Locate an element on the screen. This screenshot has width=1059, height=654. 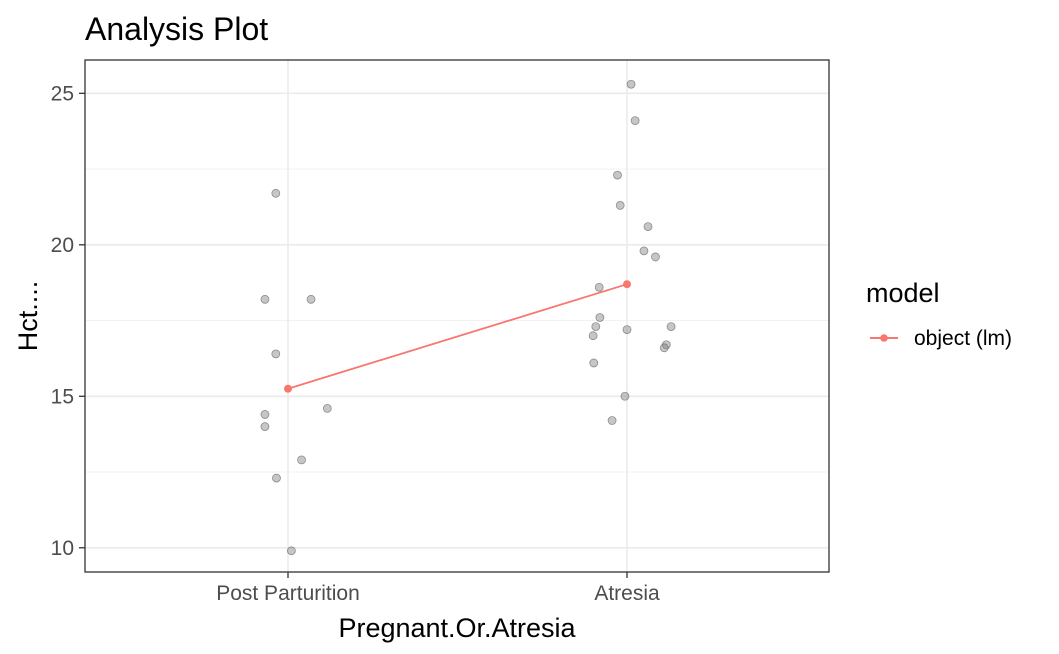
y-tick-label: 15 is located at coordinates (62, 396).